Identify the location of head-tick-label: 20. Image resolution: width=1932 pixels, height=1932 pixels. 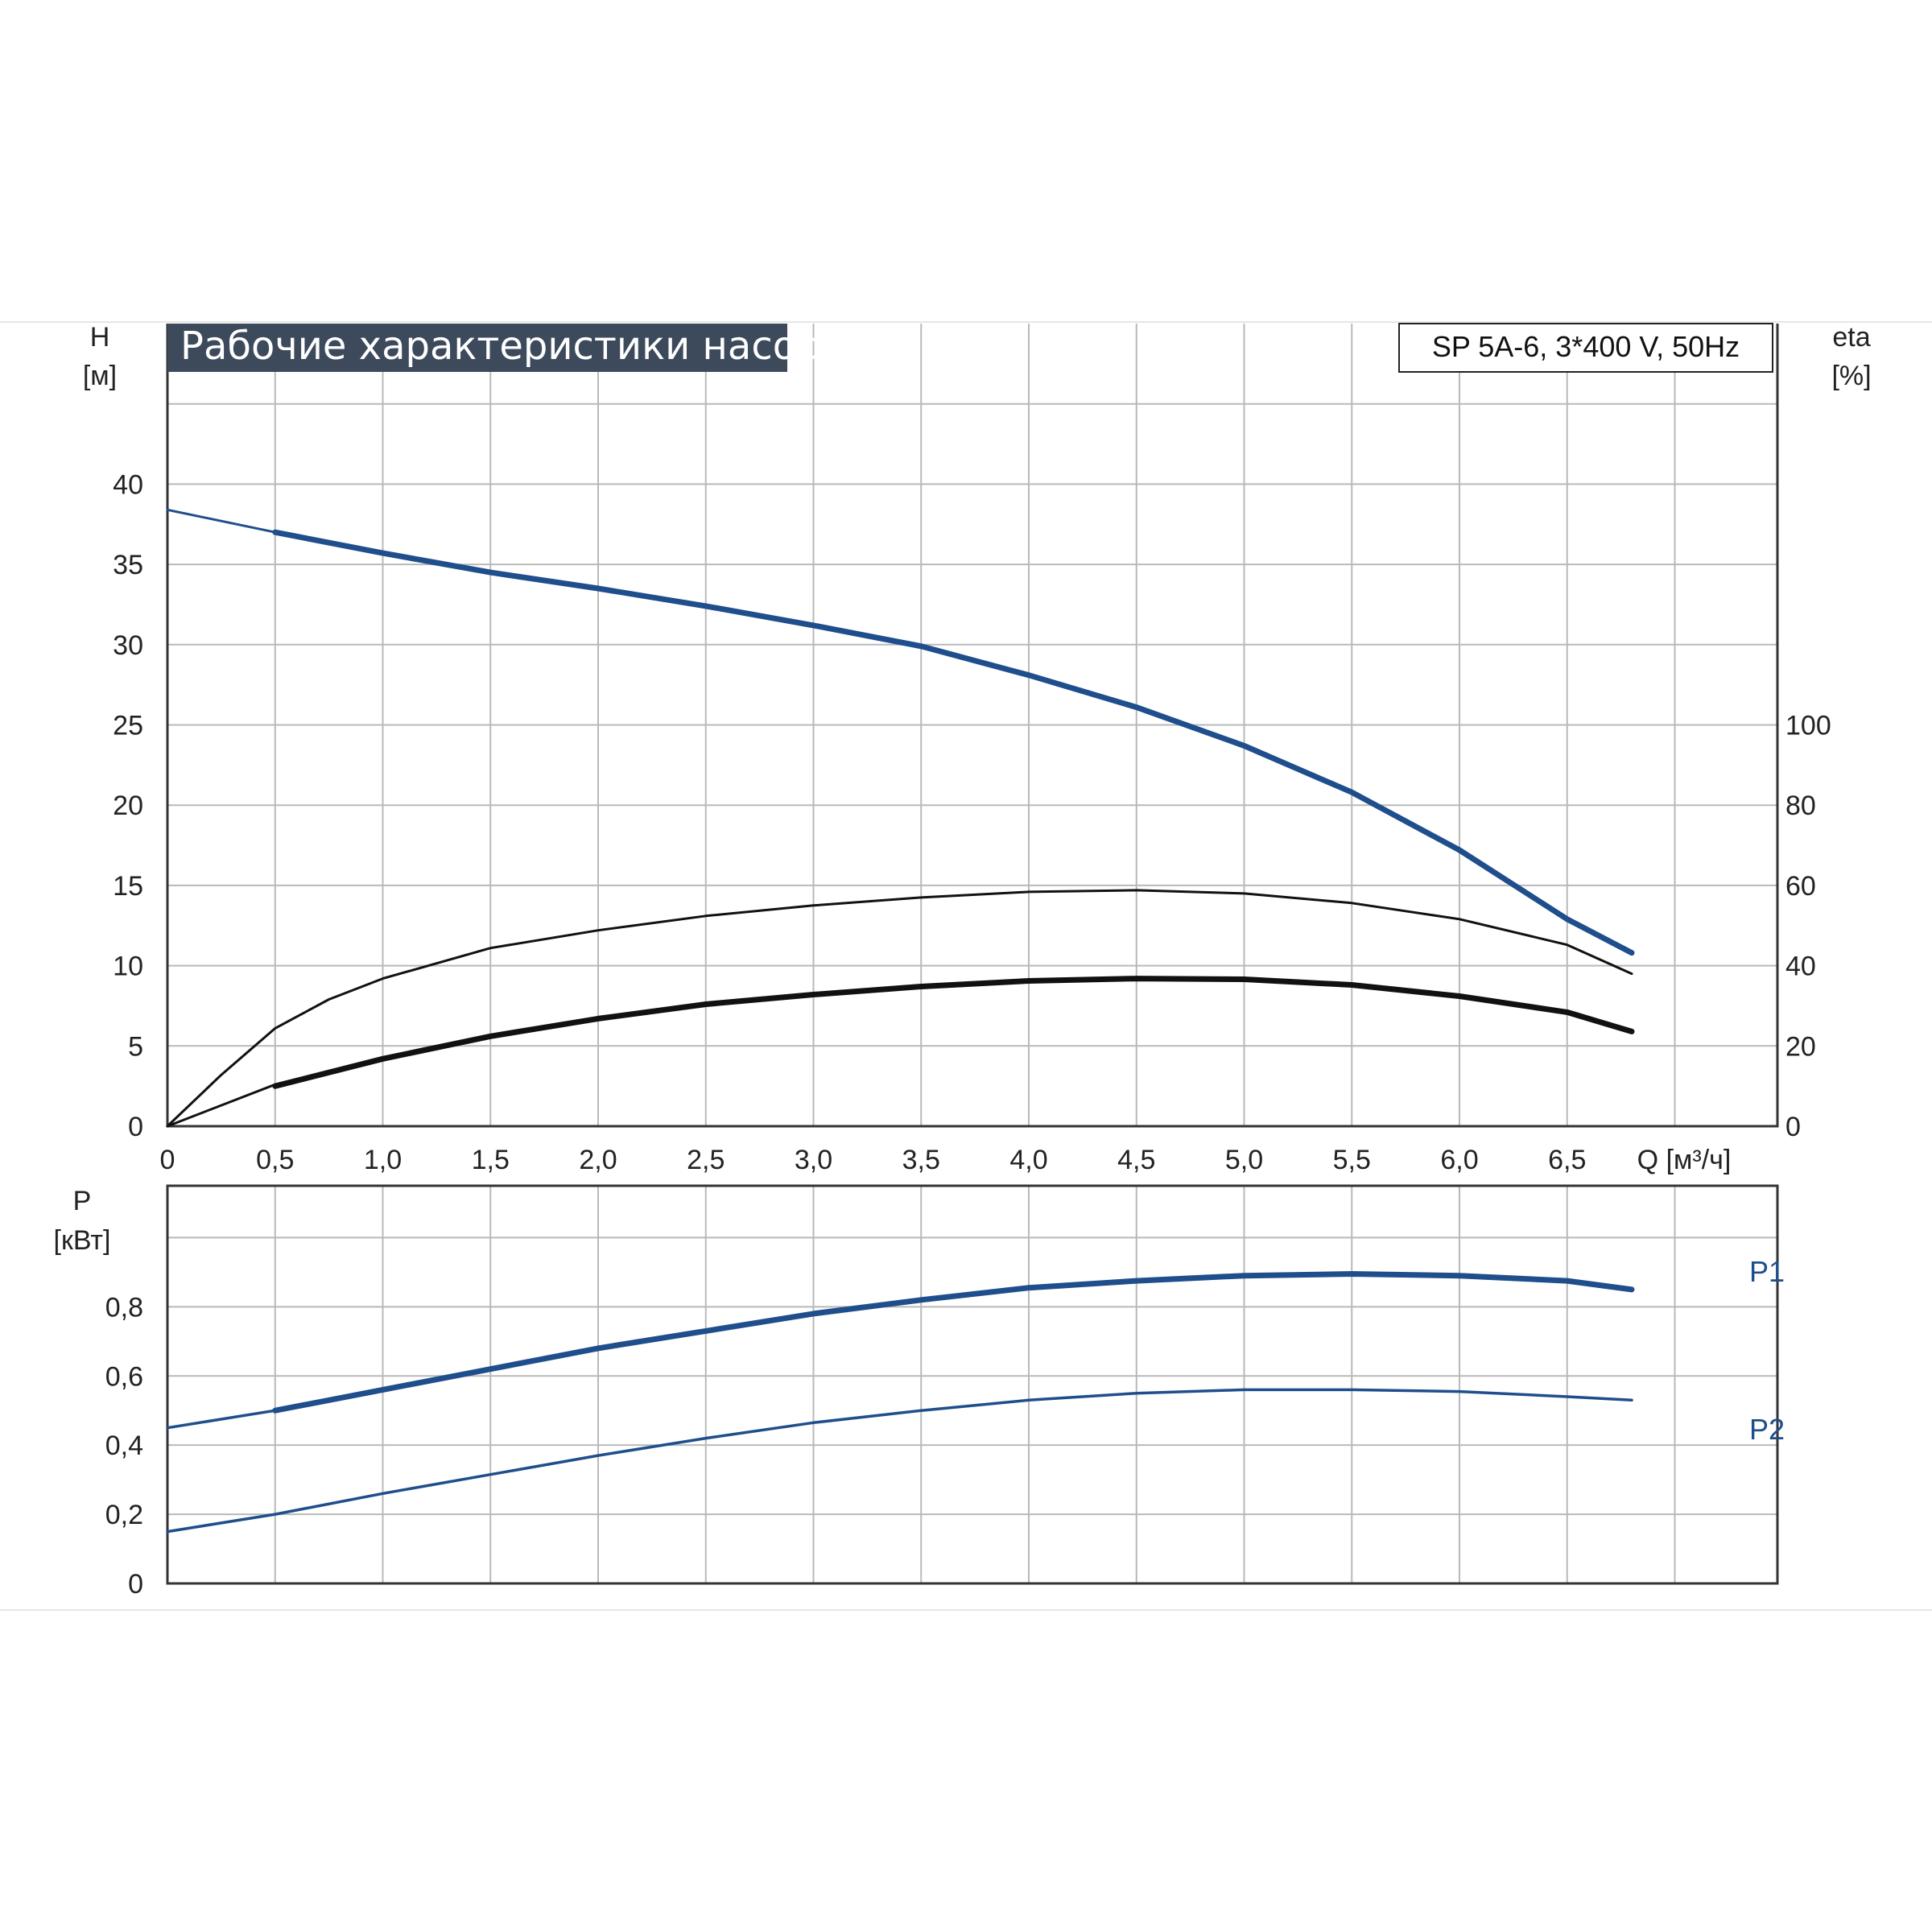
(128, 806).